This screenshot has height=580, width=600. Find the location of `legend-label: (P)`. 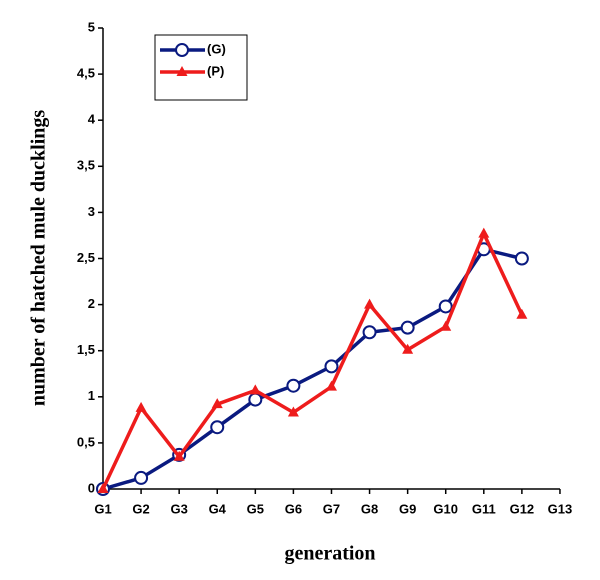

legend-label: (P) is located at coordinates (215, 70).